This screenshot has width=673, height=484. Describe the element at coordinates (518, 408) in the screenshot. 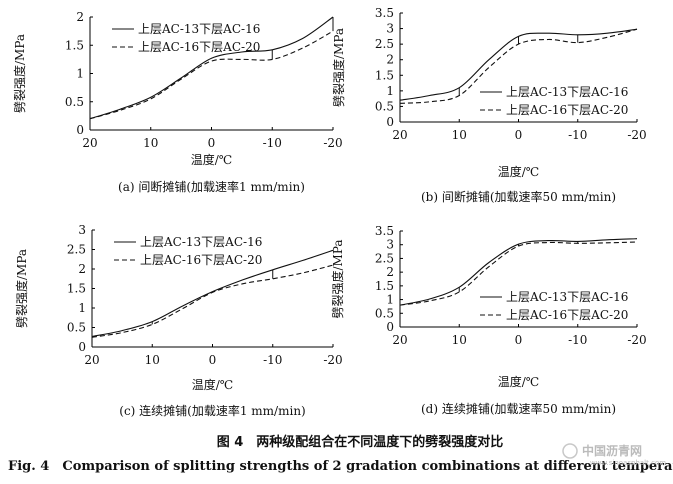

I see `chart-caption: (d) 连续摊铺(加载速率50 mm/min)` at that location.